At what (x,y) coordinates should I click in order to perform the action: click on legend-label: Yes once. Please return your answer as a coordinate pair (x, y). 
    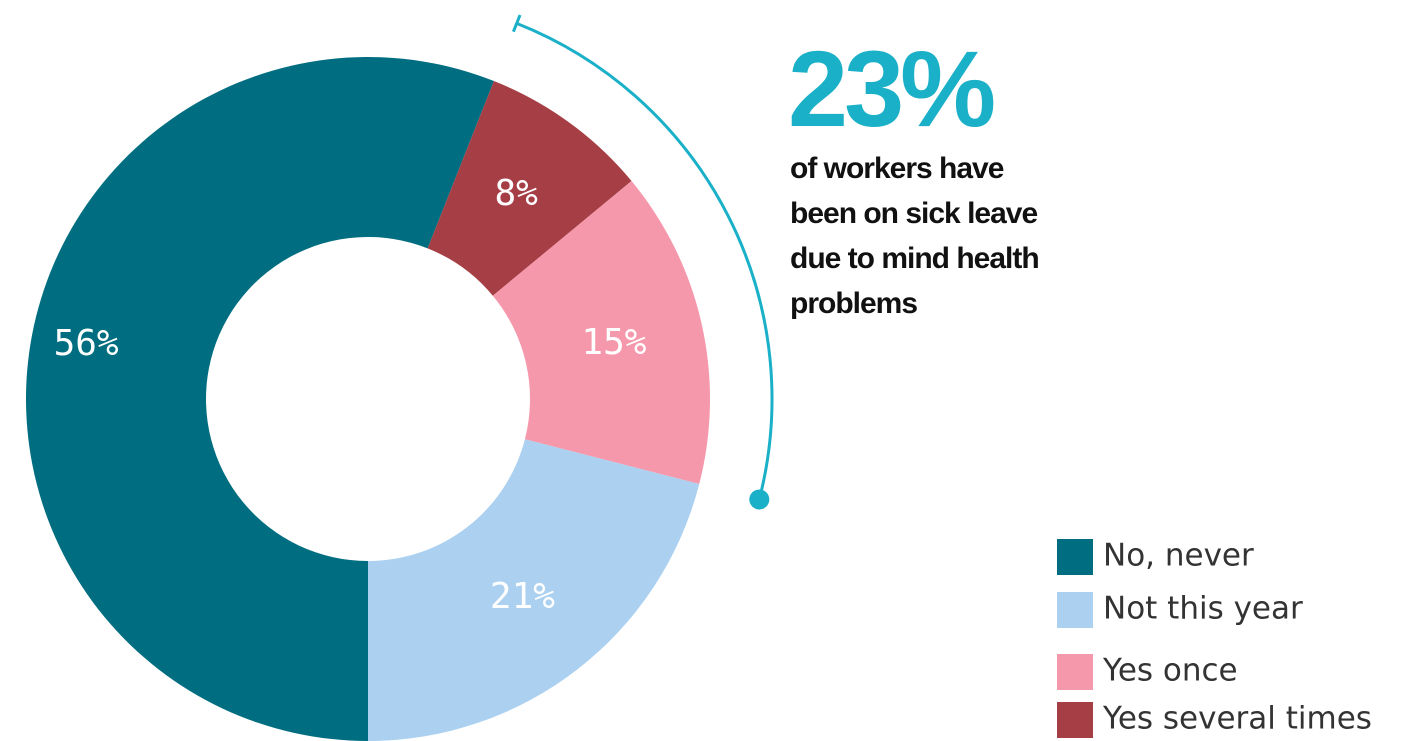
    Looking at the image, I should click on (1170, 671).